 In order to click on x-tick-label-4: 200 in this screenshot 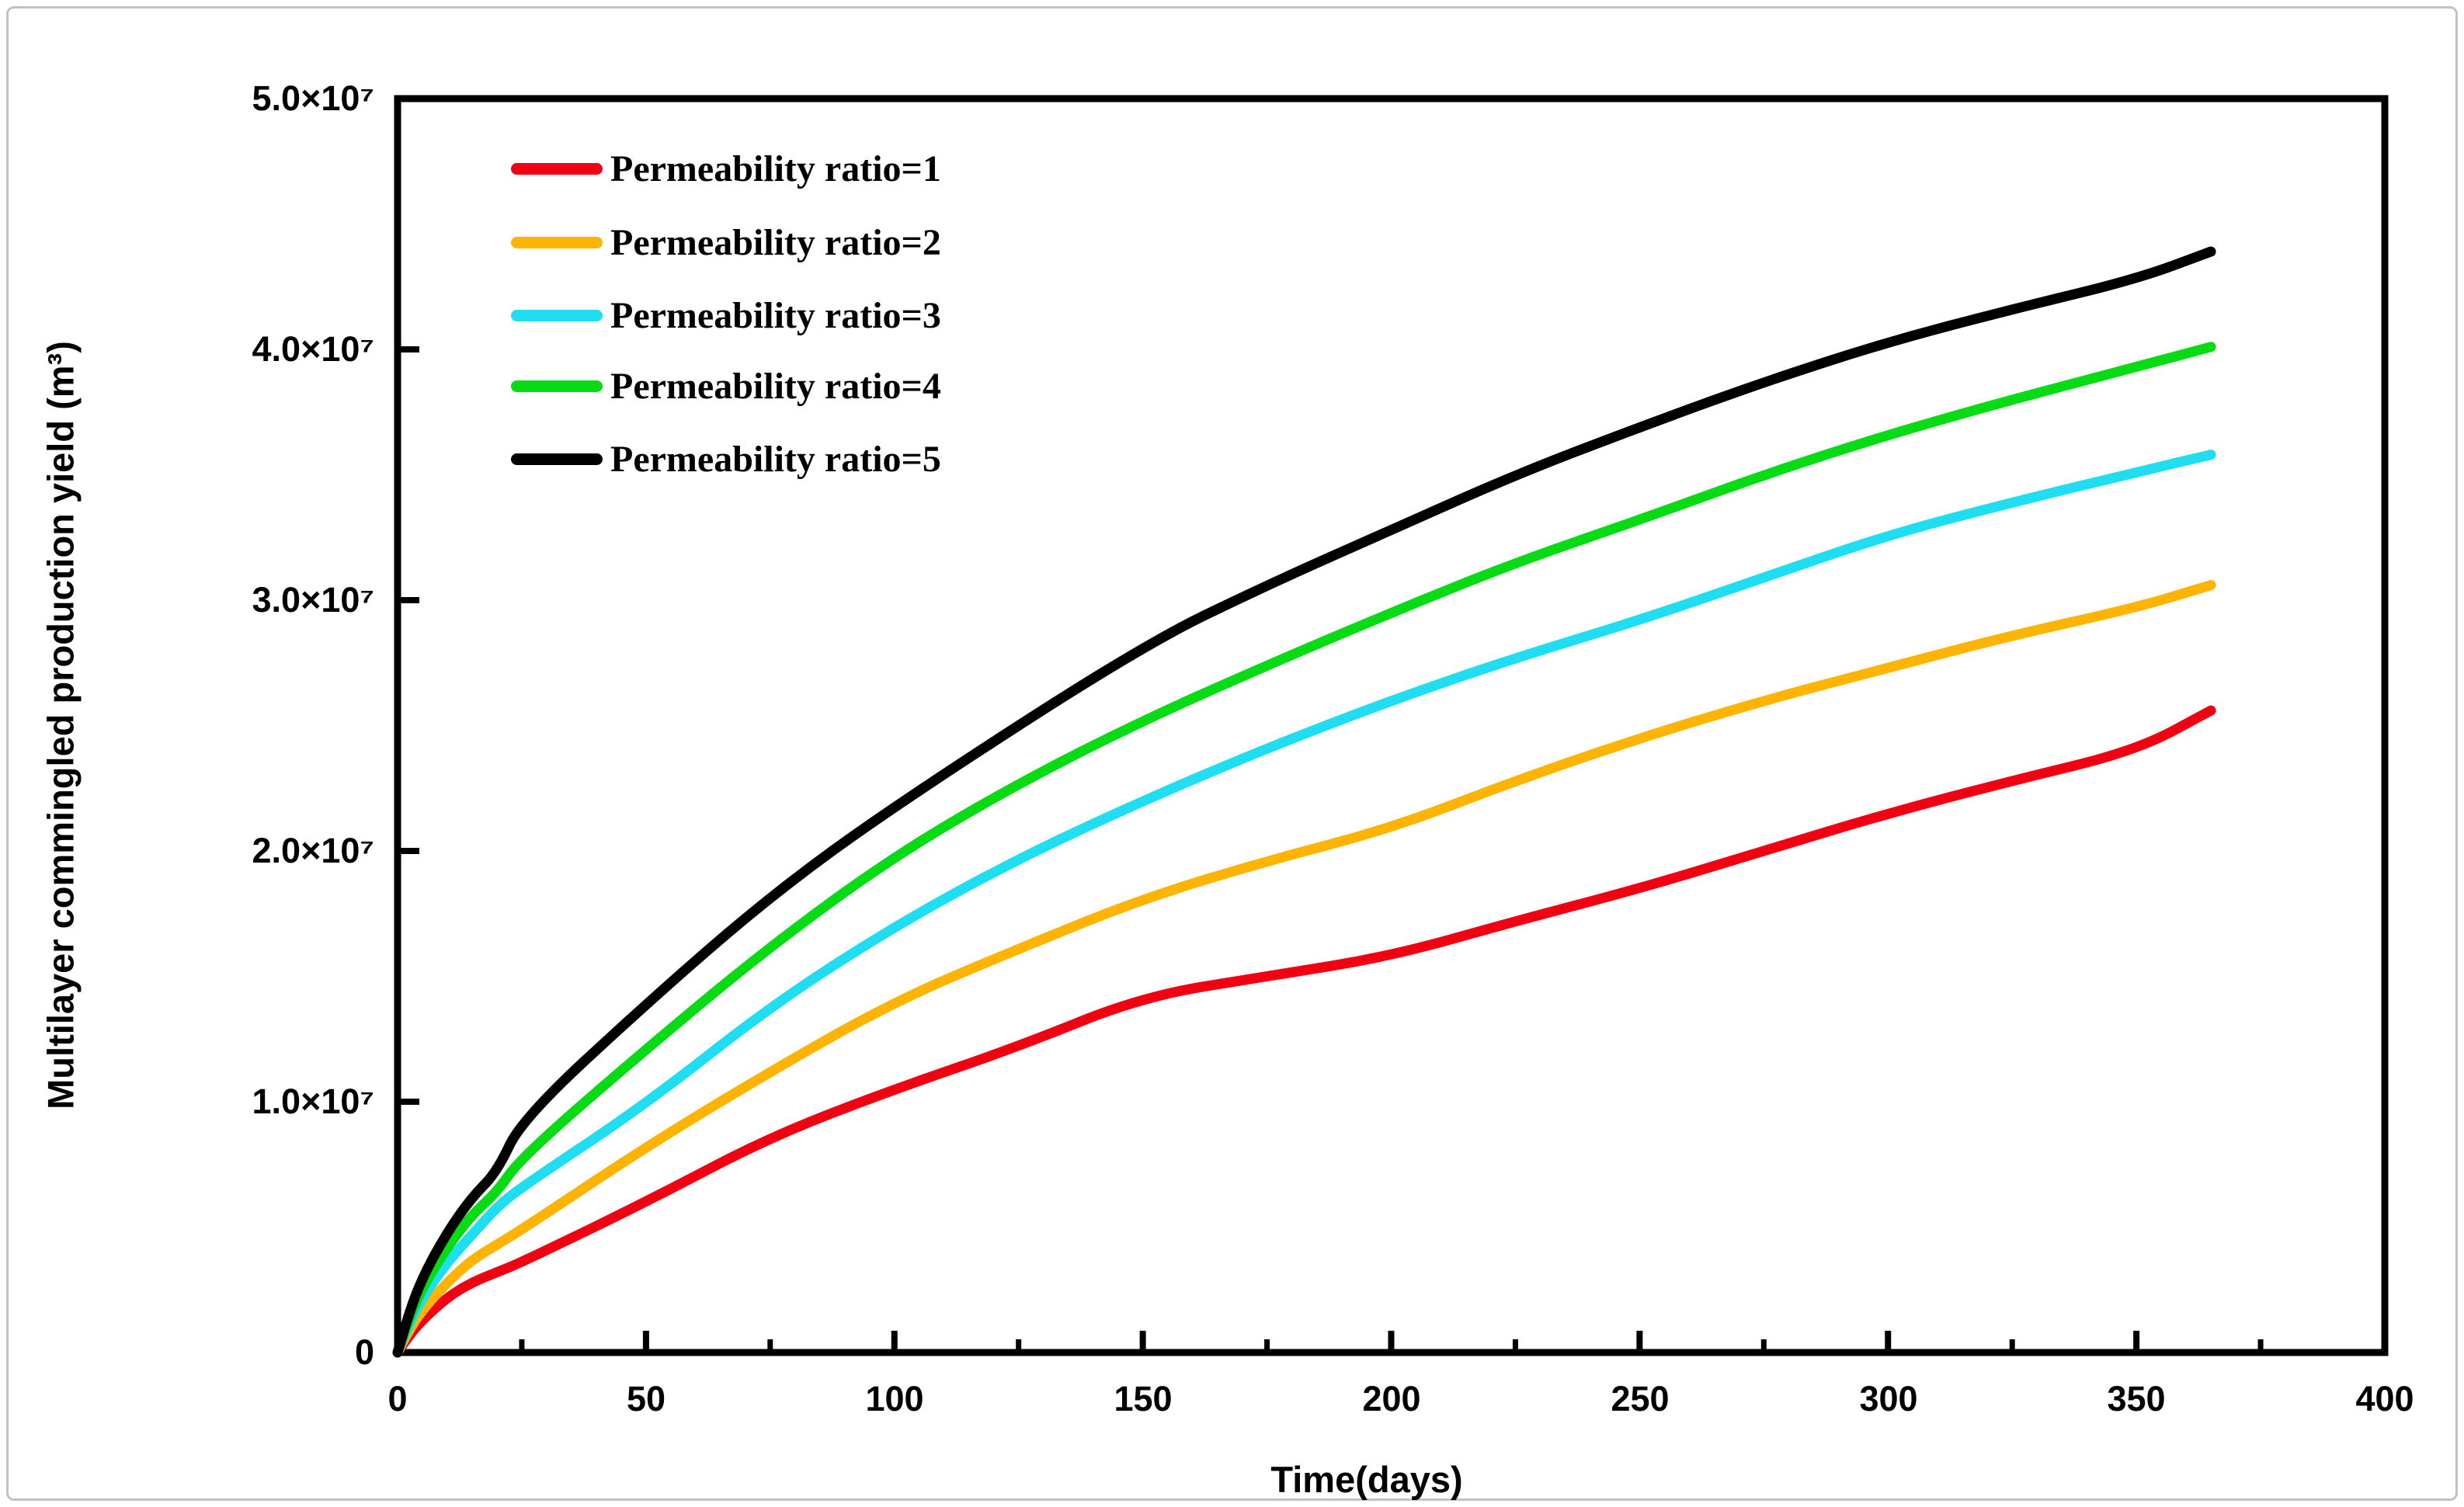, I will do `click(1392, 1398)`.